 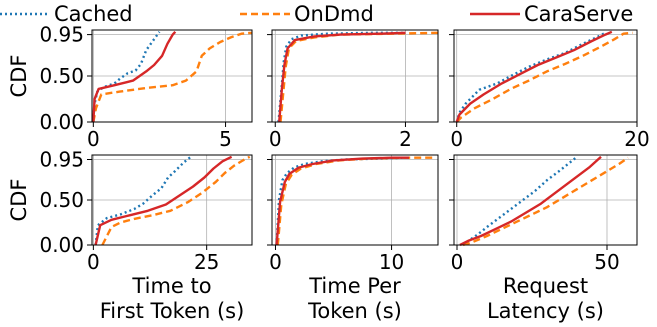 I want to click on panel-0-0: 0 5 0.00 0.50 0.95, so click(x=146, y=87).